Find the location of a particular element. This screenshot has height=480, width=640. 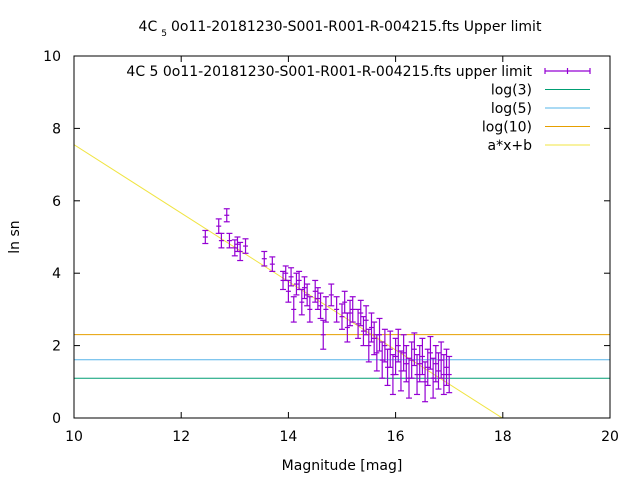

x-axis-label: Magnitude [mag] is located at coordinates (342, 466).